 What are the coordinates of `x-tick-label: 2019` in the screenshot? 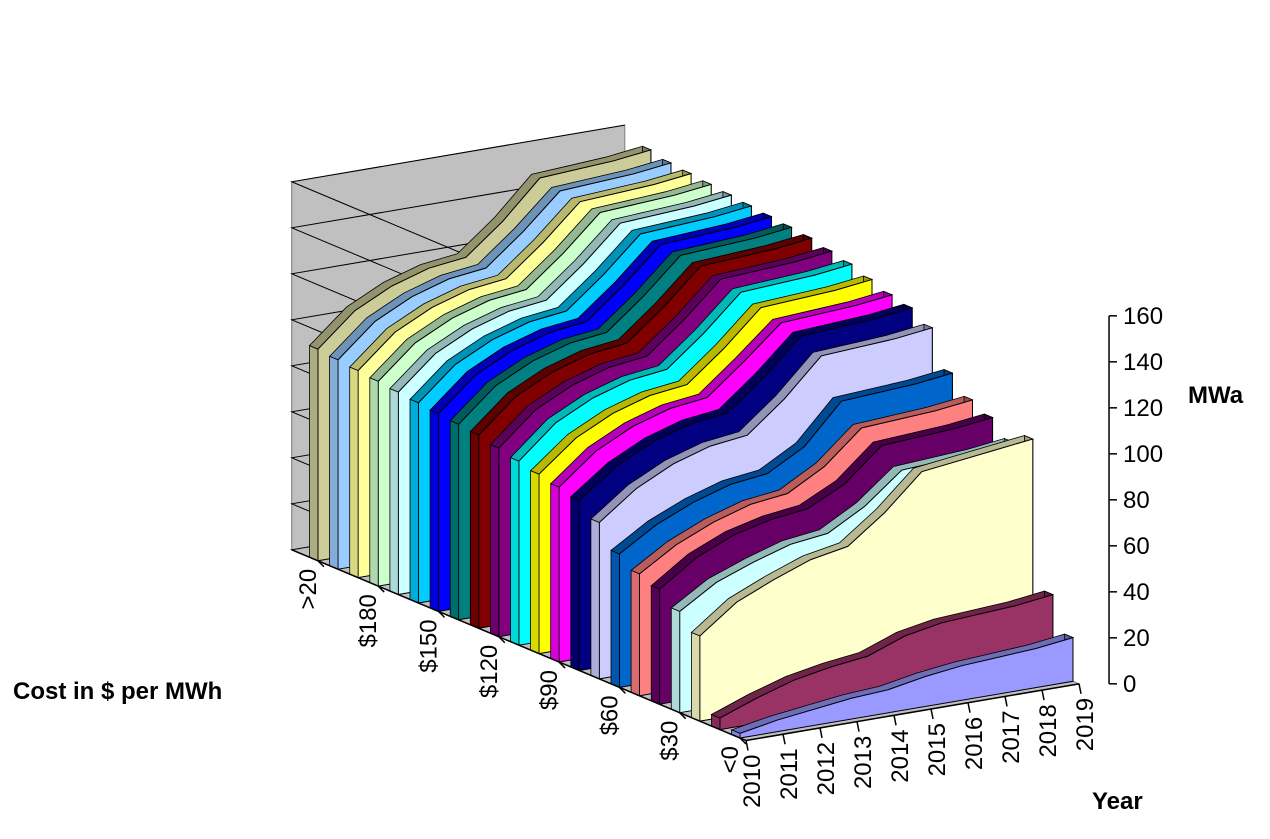 It's located at (1085, 724).